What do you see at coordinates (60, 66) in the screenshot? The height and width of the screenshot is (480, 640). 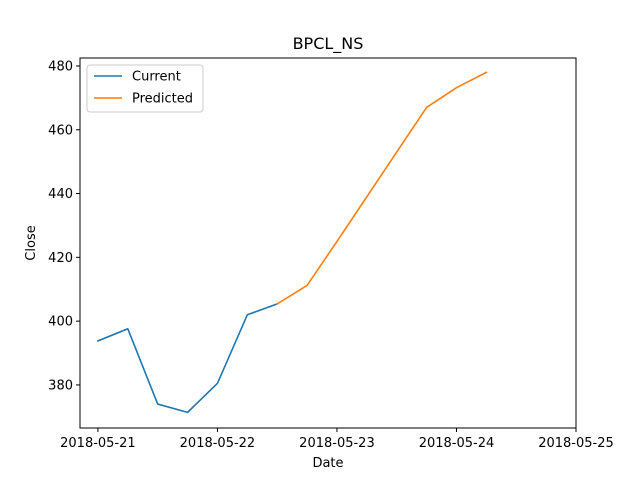 I see `y-tick-label: 480` at bounding box center [60, 66].